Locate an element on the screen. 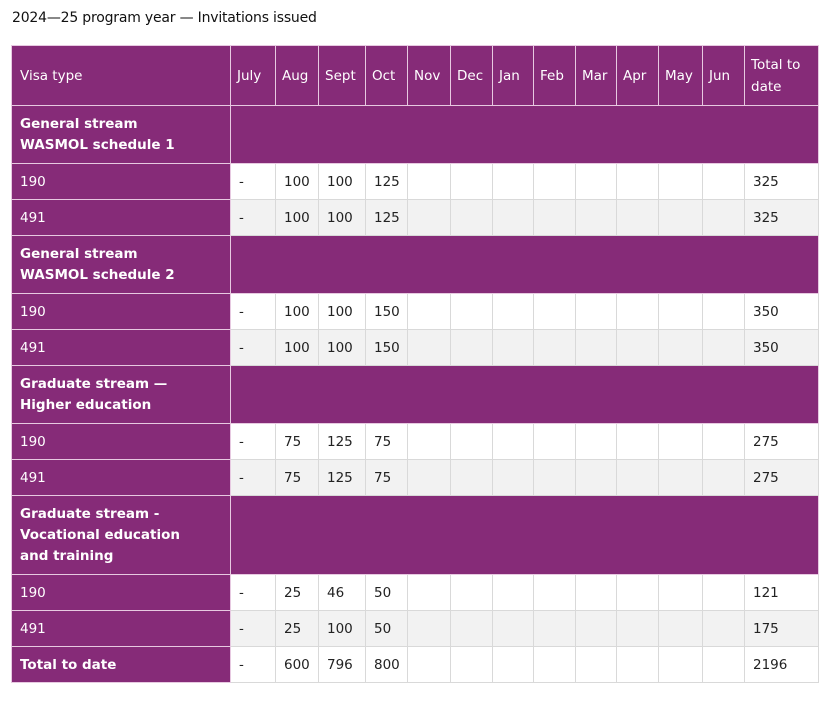  month-value-cell: 796 is located at coordinates (342, 664).